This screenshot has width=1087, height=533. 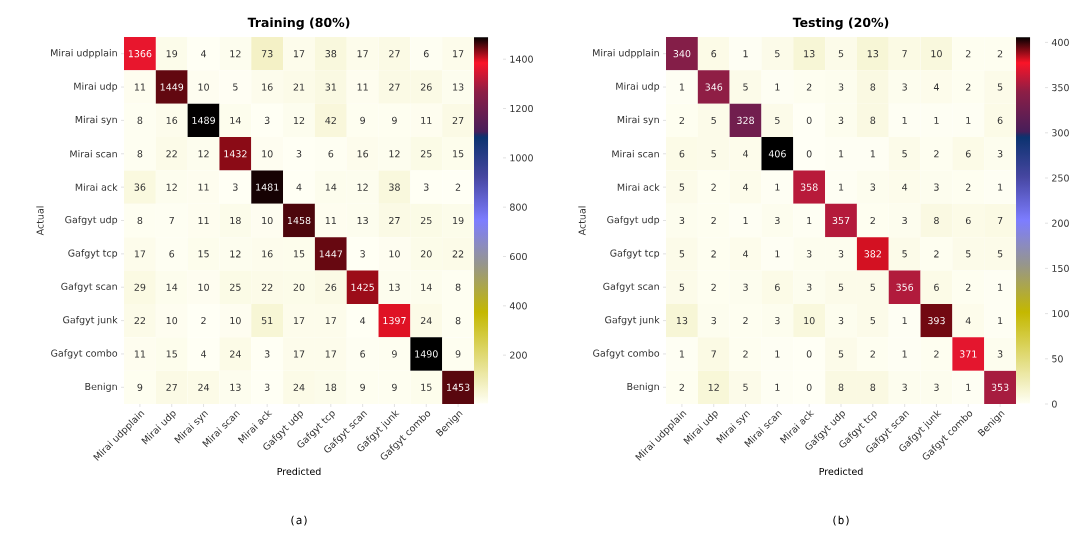 What do you see at coordinates (521, 108) in the screenshot?
I see `color-bar-label: 1200` at bounding box center [521, 108].